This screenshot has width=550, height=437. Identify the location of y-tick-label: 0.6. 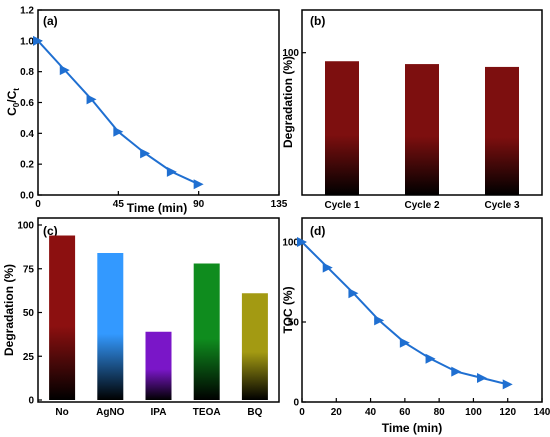
(27, 103).